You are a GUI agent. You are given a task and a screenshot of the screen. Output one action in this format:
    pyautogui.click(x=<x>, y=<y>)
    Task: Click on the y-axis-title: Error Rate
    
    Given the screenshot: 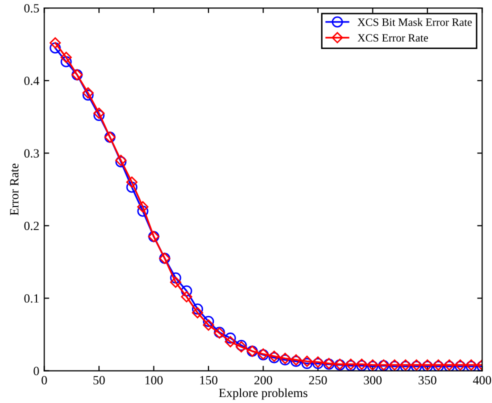 What is the action you would take?
    pyautogui.click(x=14, y=190)
    